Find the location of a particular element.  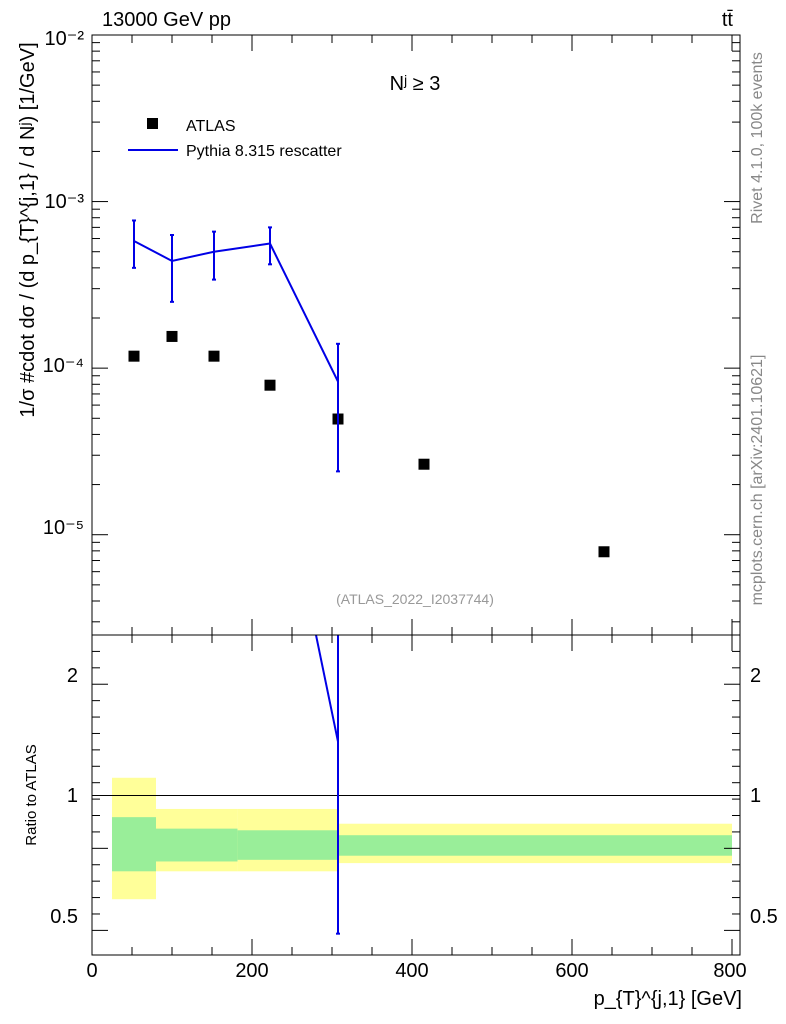

xtick-label-400: 400 is located at coordinates (411, 971).